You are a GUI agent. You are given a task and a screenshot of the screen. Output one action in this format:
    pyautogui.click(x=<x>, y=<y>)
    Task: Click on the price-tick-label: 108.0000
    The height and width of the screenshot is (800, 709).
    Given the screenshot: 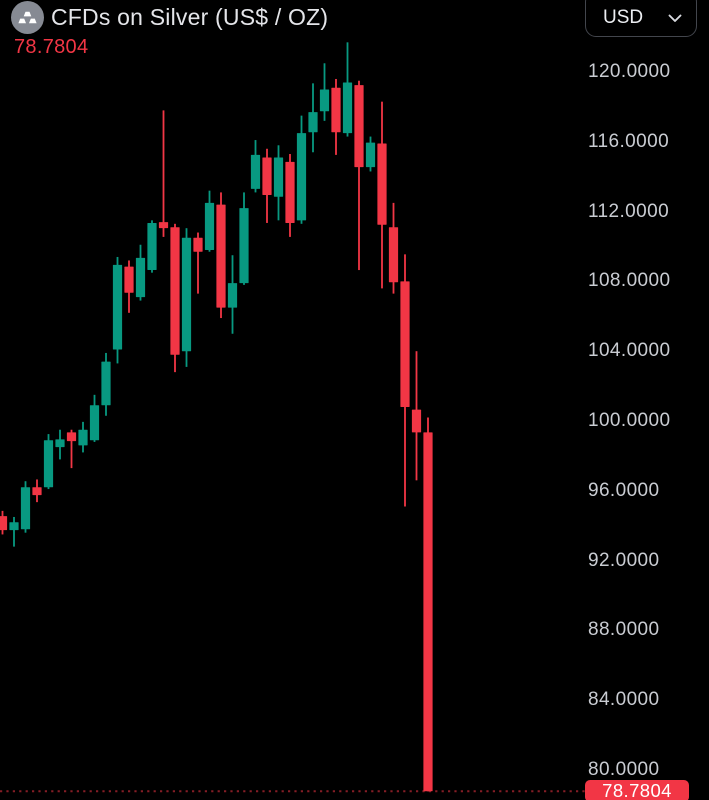 What is the action you would take?
    pyautogui.click(x=629, y=281)
    